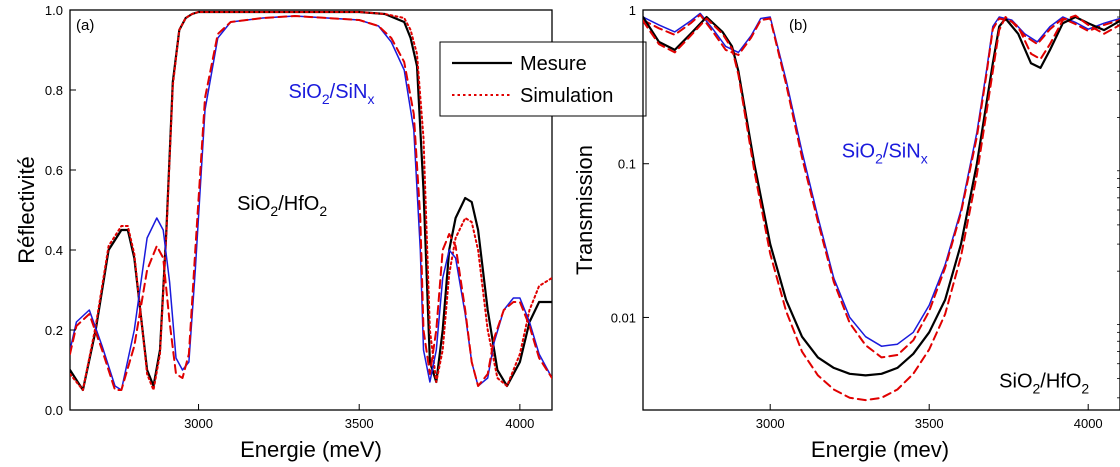  I want to click on panel-a-label: (a), so click(85, 25).